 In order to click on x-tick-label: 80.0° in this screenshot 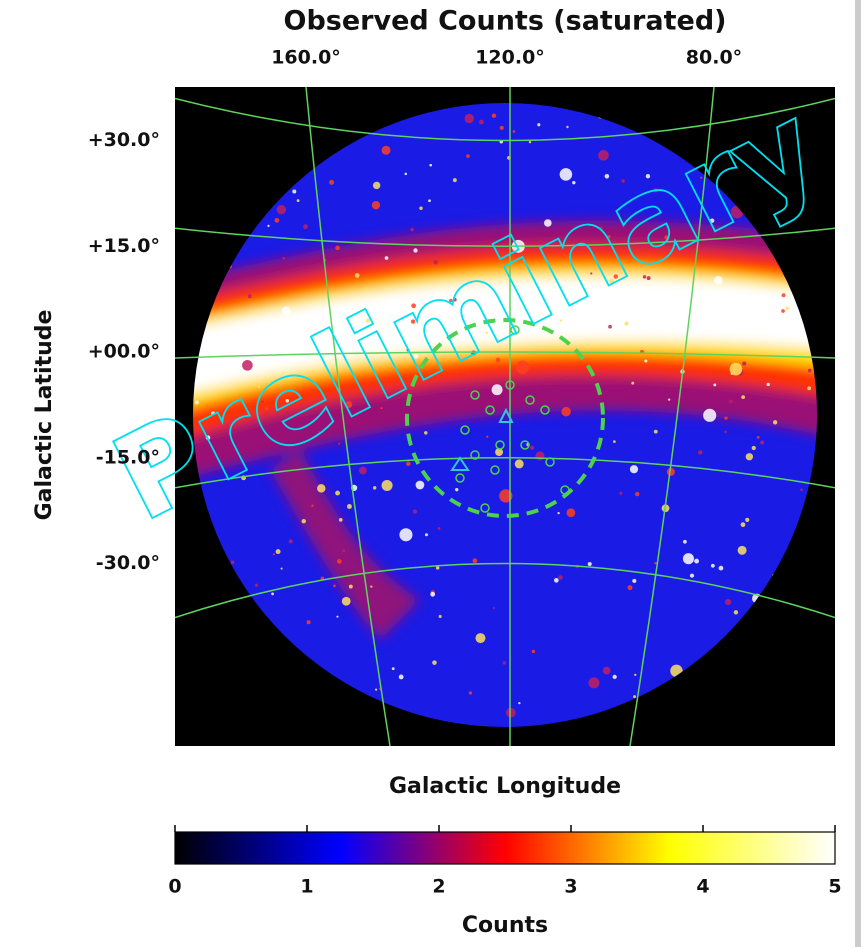, I will do `click(714, 58)`.